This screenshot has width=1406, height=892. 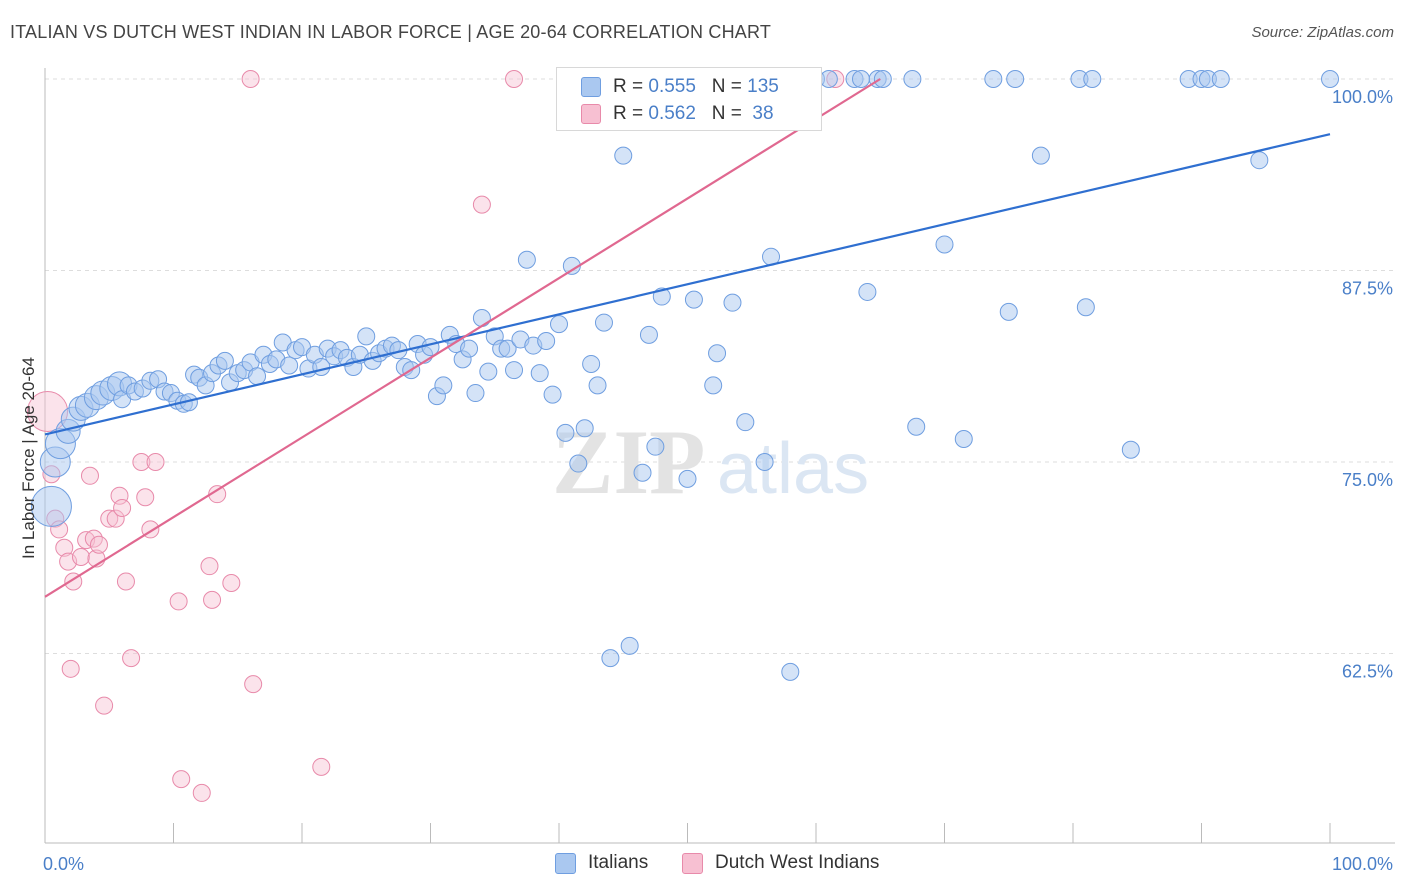 I want to click on legend-item-dutch: Dutch West Indians, so click(x=780, y=863).